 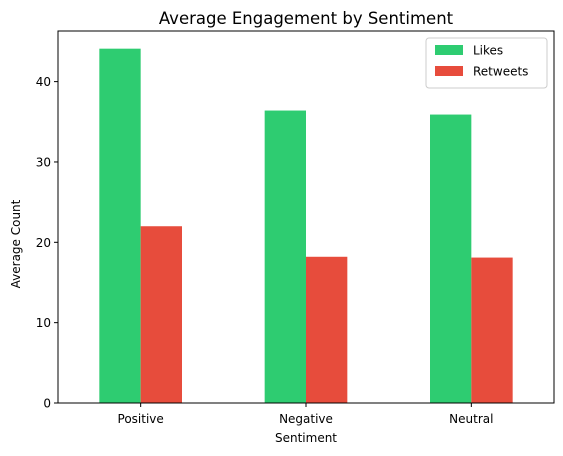 What do you see at coordinates (306, 18) in the screenshot?
I see `chart-title: Average Engagement by Sentiment` at bounding box center [306, 18].